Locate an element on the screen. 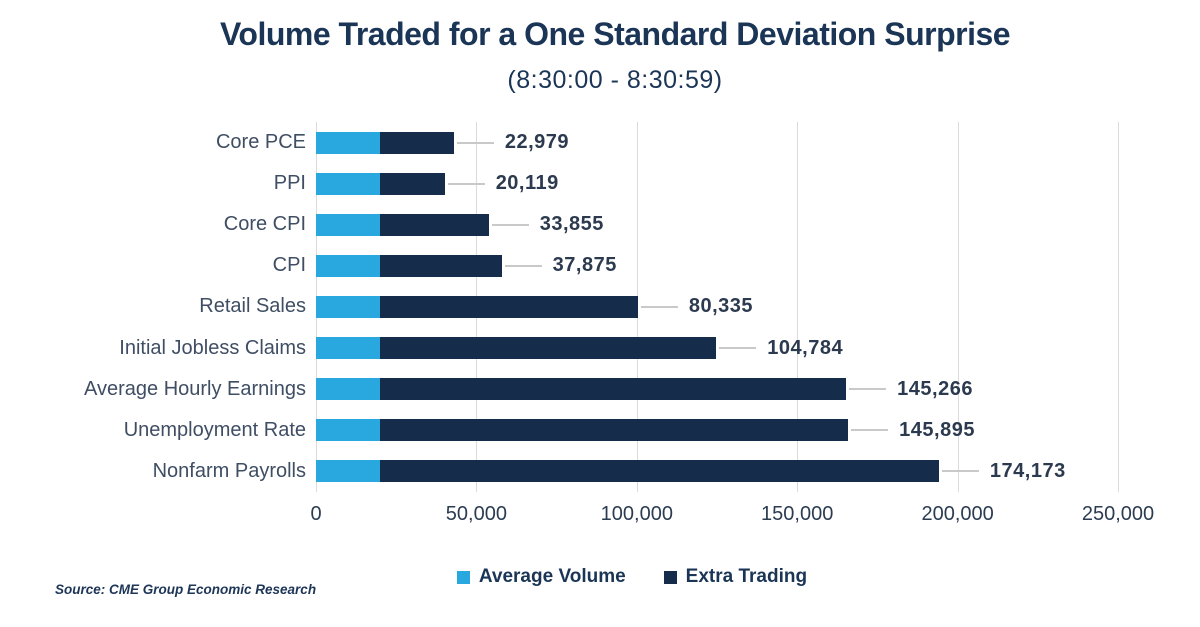 Image resolution: width=1200 pixels, height=627 pixels. bar-value-label: 33,855 is located at coordinates (571, 224).